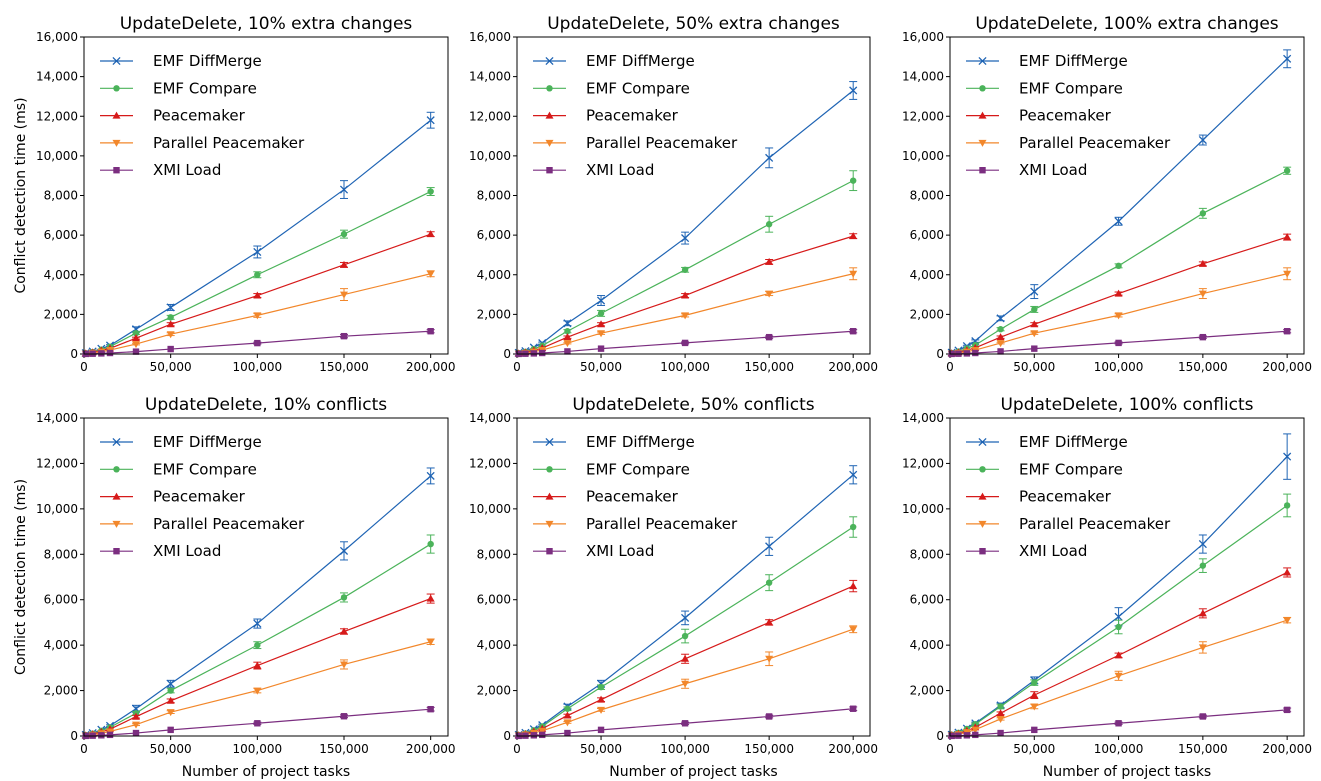 This screenshot has width=1321, height=781. I want to click on legend-label: XMI Load, so click(620, 170).